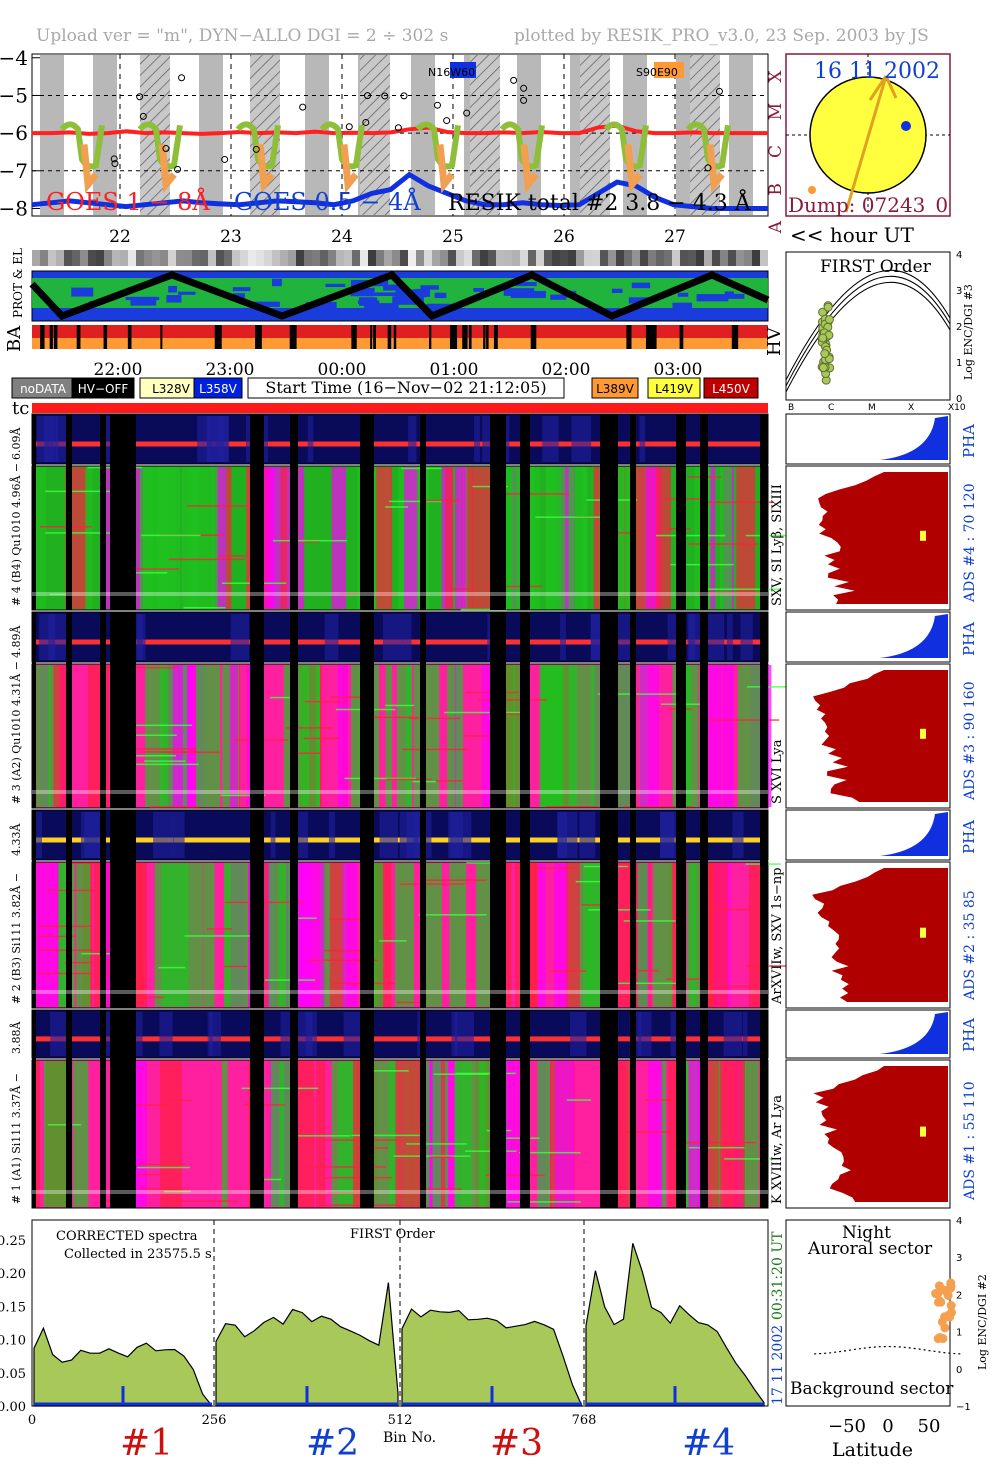 The width and height of the screenshot is (1004, 1477). I want to click on legend-resik-total: RESIK total #2 3.8 − 4.3 Å, so click(600, 202).